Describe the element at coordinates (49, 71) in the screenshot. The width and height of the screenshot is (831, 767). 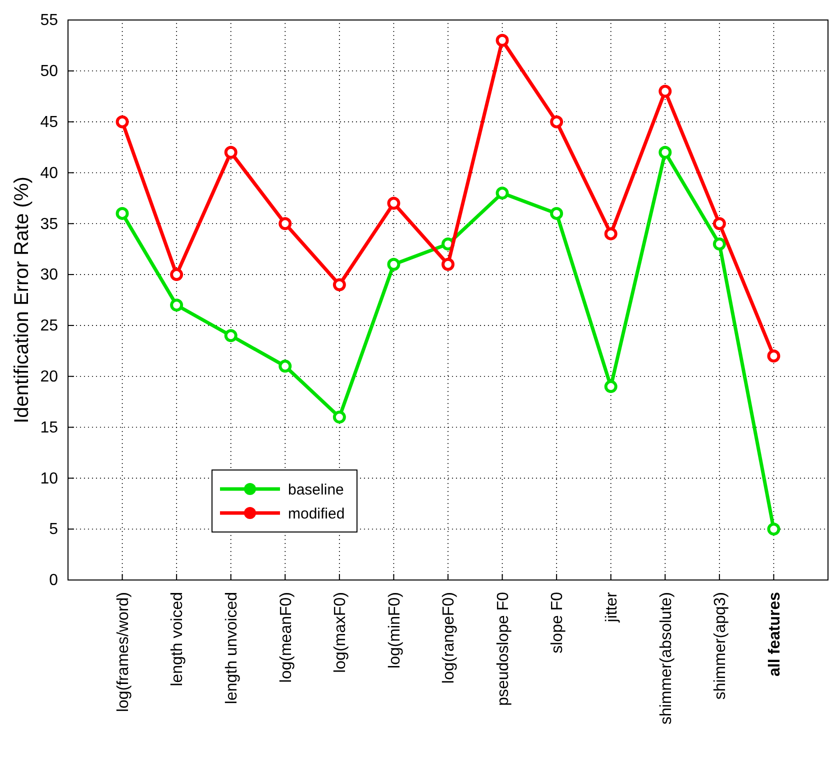
I see `y-tick-label: 50` at that location.